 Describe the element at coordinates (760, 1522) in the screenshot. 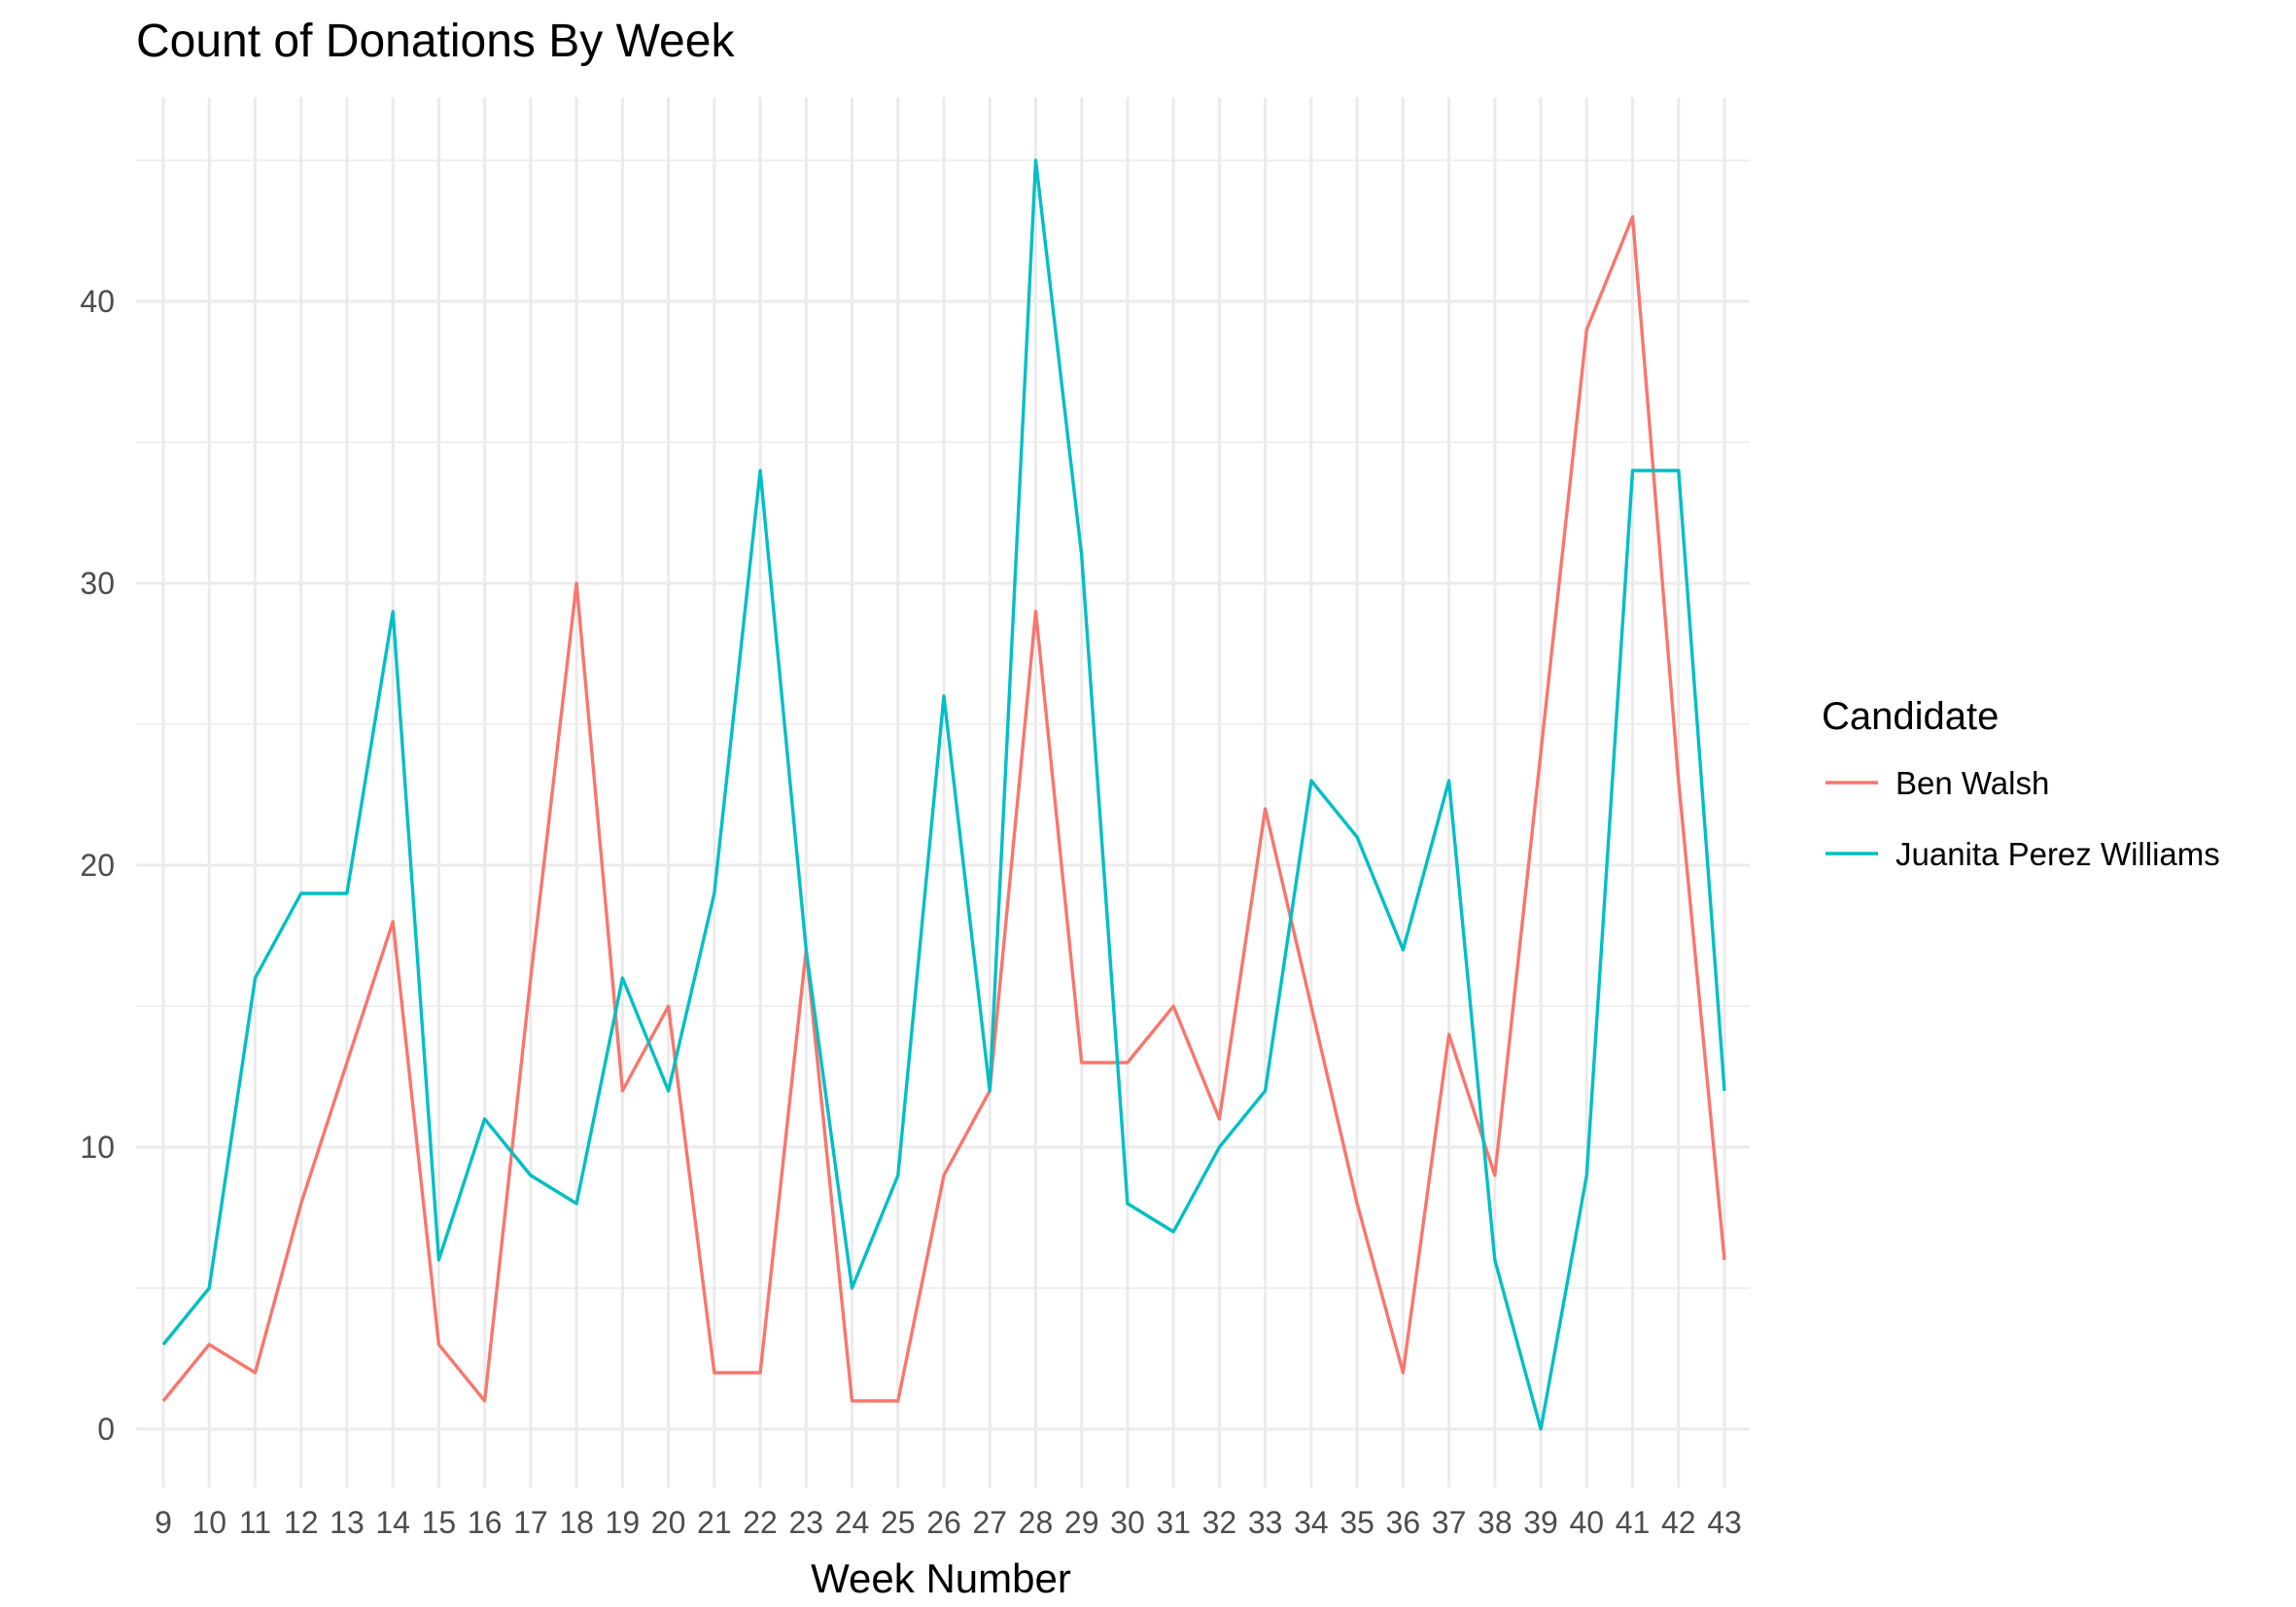

I see `x-tick-label: 22` at that location.